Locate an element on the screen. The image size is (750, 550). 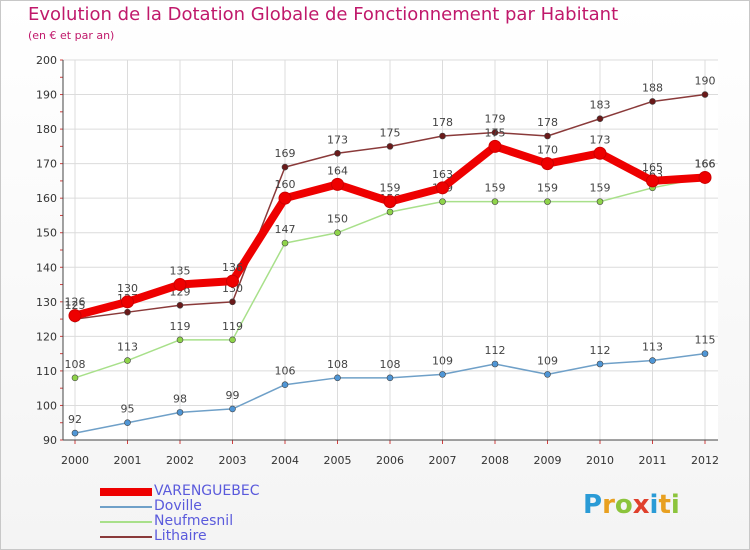
legend-swatch-lithaire is located at coordinates (126, 536).